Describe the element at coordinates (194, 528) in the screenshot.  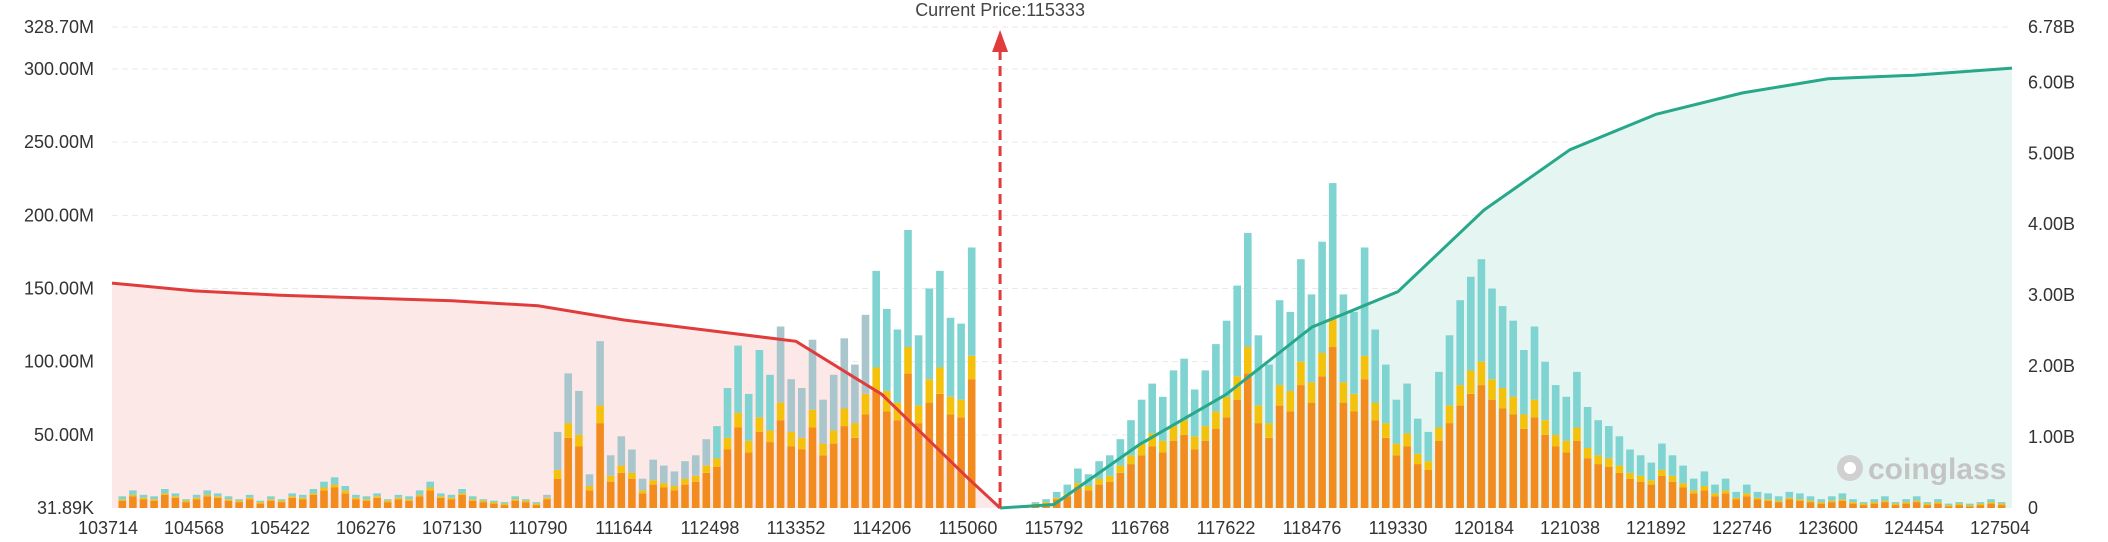
I see `x-axis-tick-label: 104568` at that location.